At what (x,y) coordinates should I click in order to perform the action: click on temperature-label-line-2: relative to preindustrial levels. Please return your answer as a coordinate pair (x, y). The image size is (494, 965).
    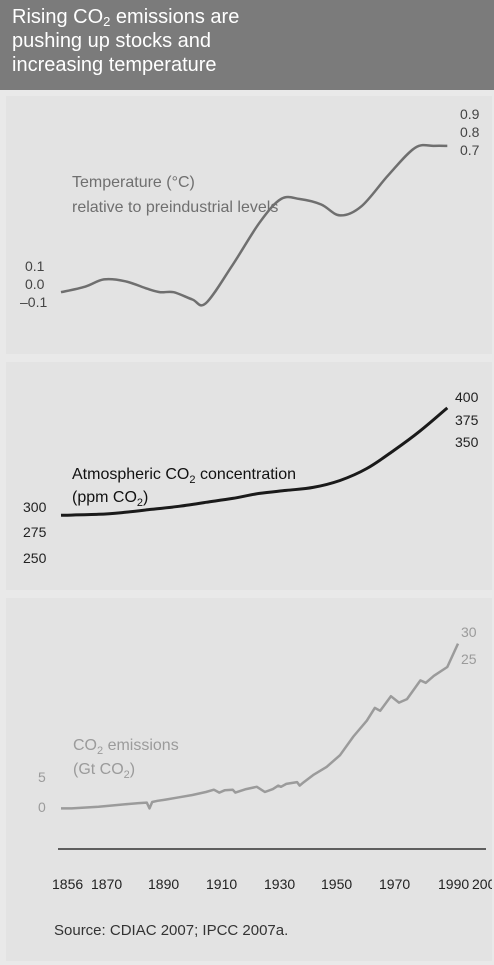
    Looking at the image, I should click on (175, 207).